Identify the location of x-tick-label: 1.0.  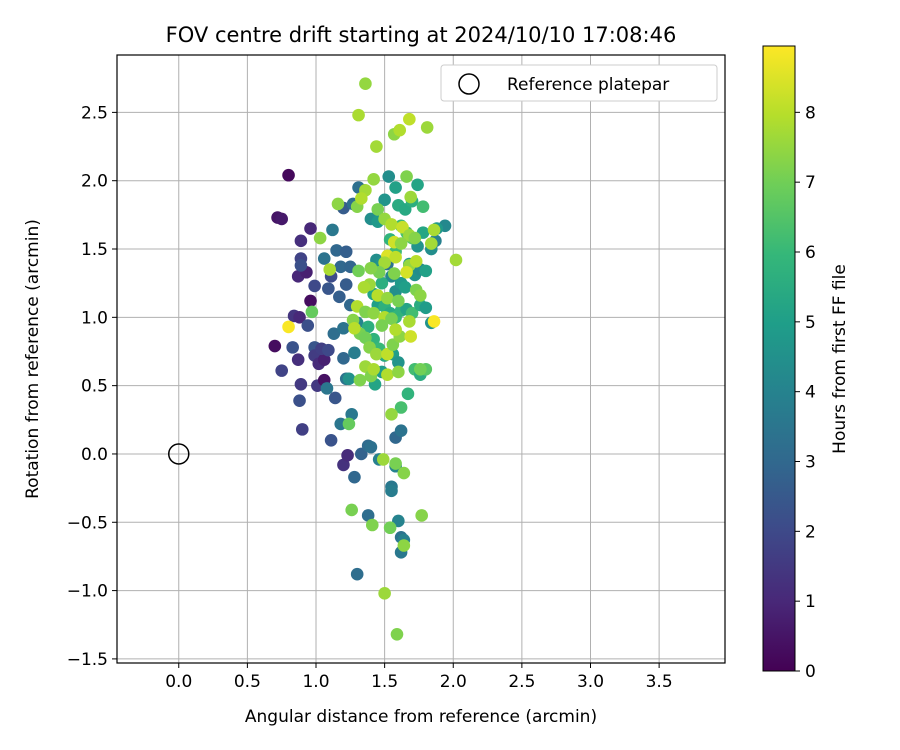
(315, 682).